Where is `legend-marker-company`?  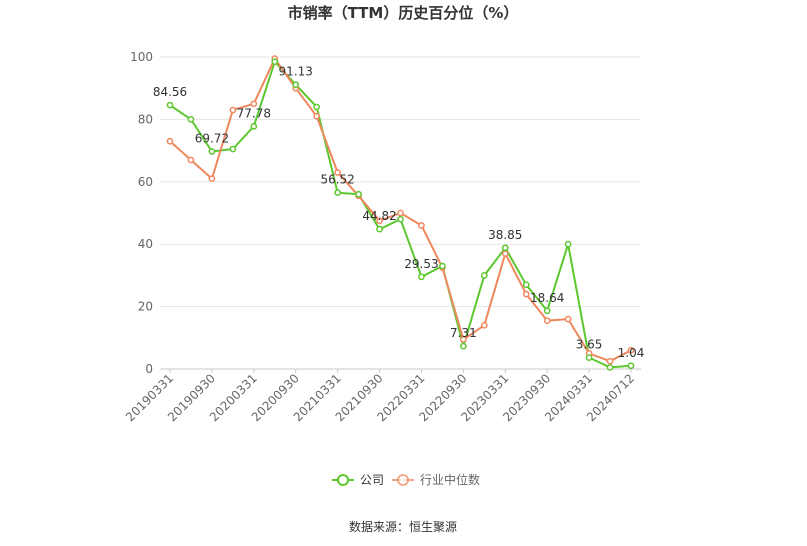 legend-marker-company is located at coordinates (343, 480).